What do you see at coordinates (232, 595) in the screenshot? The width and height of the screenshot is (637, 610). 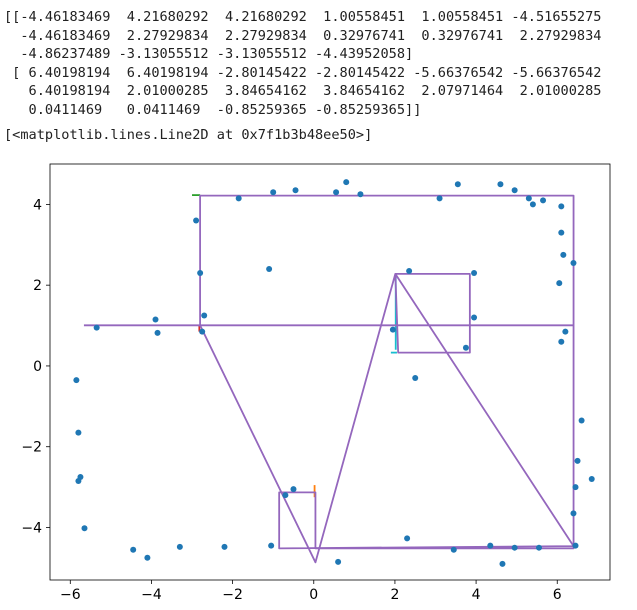 I see `x-tick-label: −2` at bounding box center [232, 595].